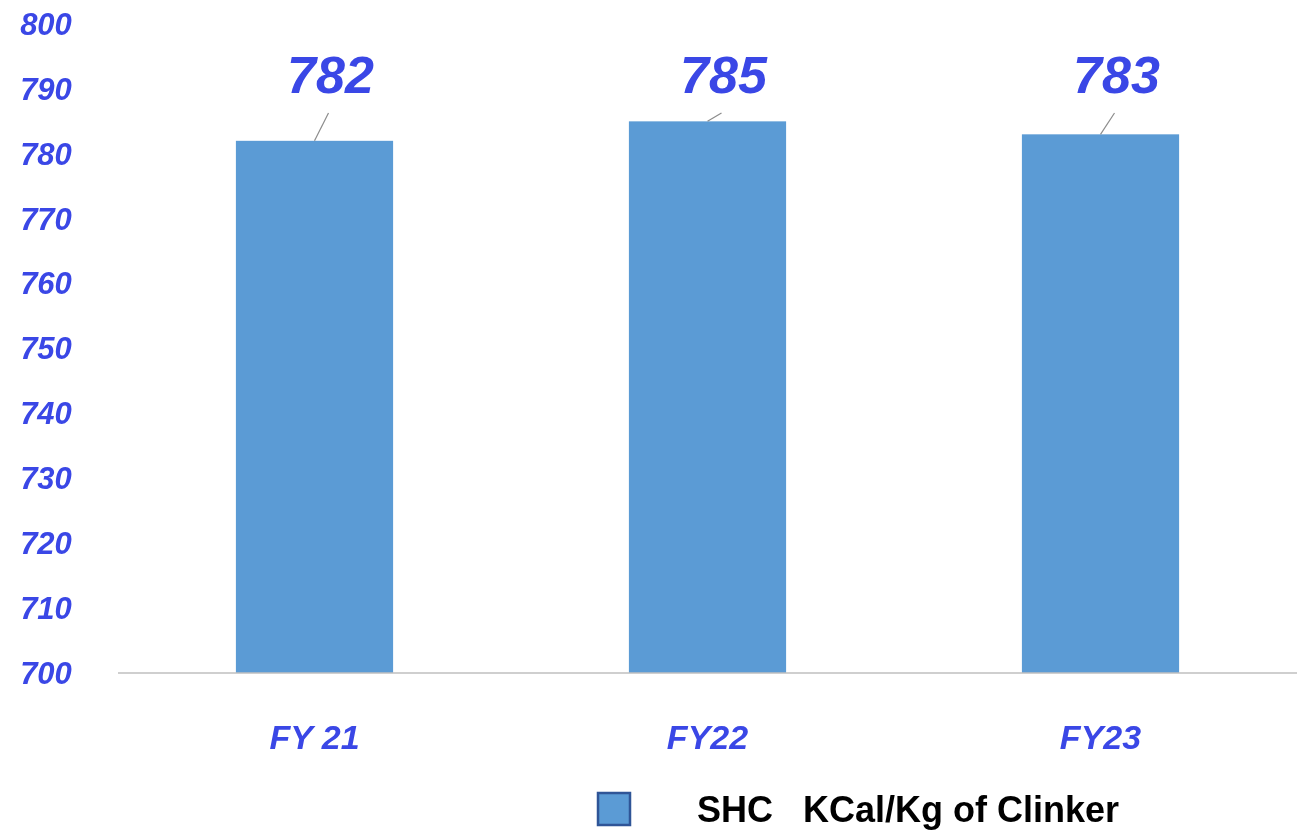  Describe the element at coordinates (46, 349) in the screenshot. I see `y-tick-label: 750` at that location.